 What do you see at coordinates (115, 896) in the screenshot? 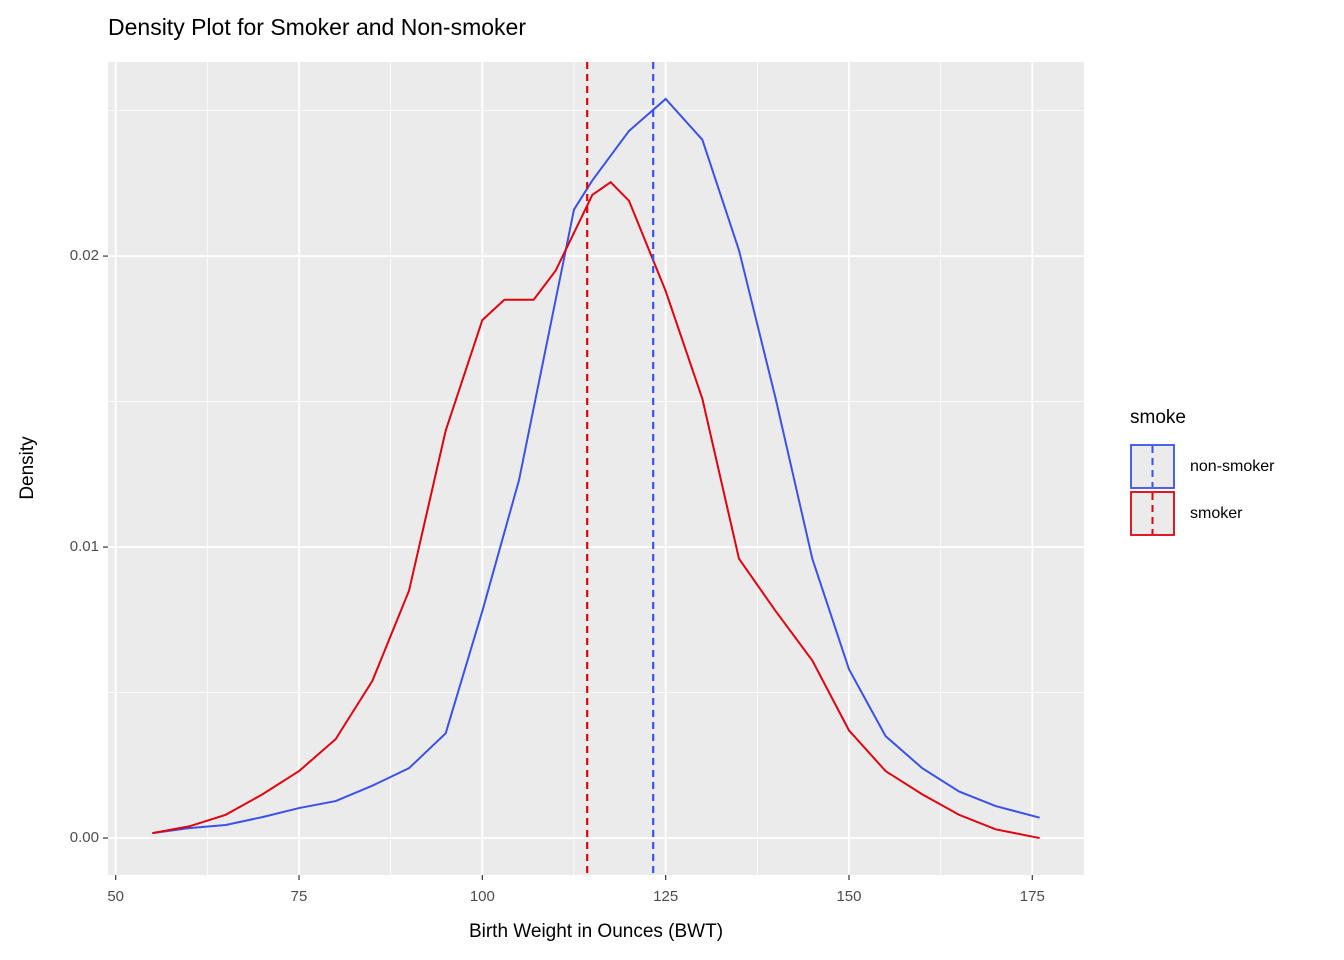
I see `x-tick-label: 50` at bounding box center [115, 896].